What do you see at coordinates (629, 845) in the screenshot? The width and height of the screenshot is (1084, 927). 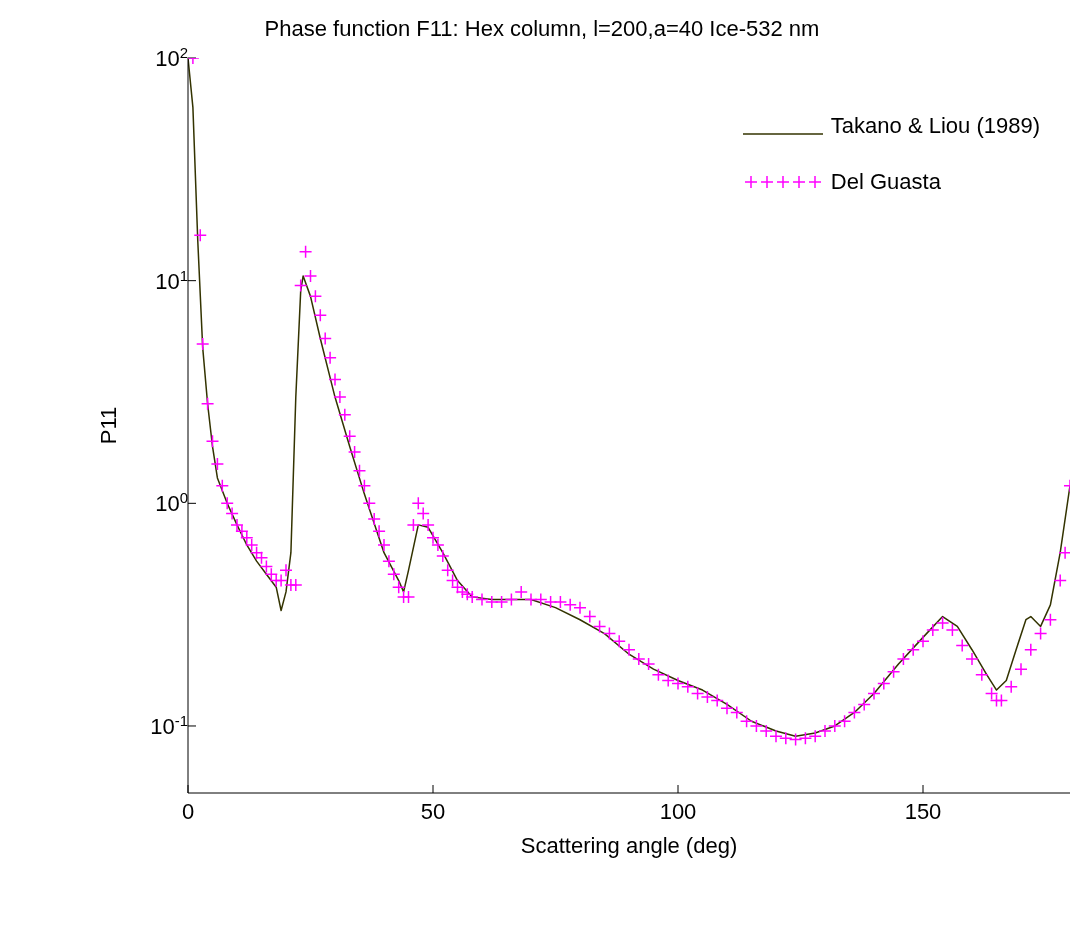 I see `x-axis-title: Scattering angle (deg)` at bounding box center [629, 845].